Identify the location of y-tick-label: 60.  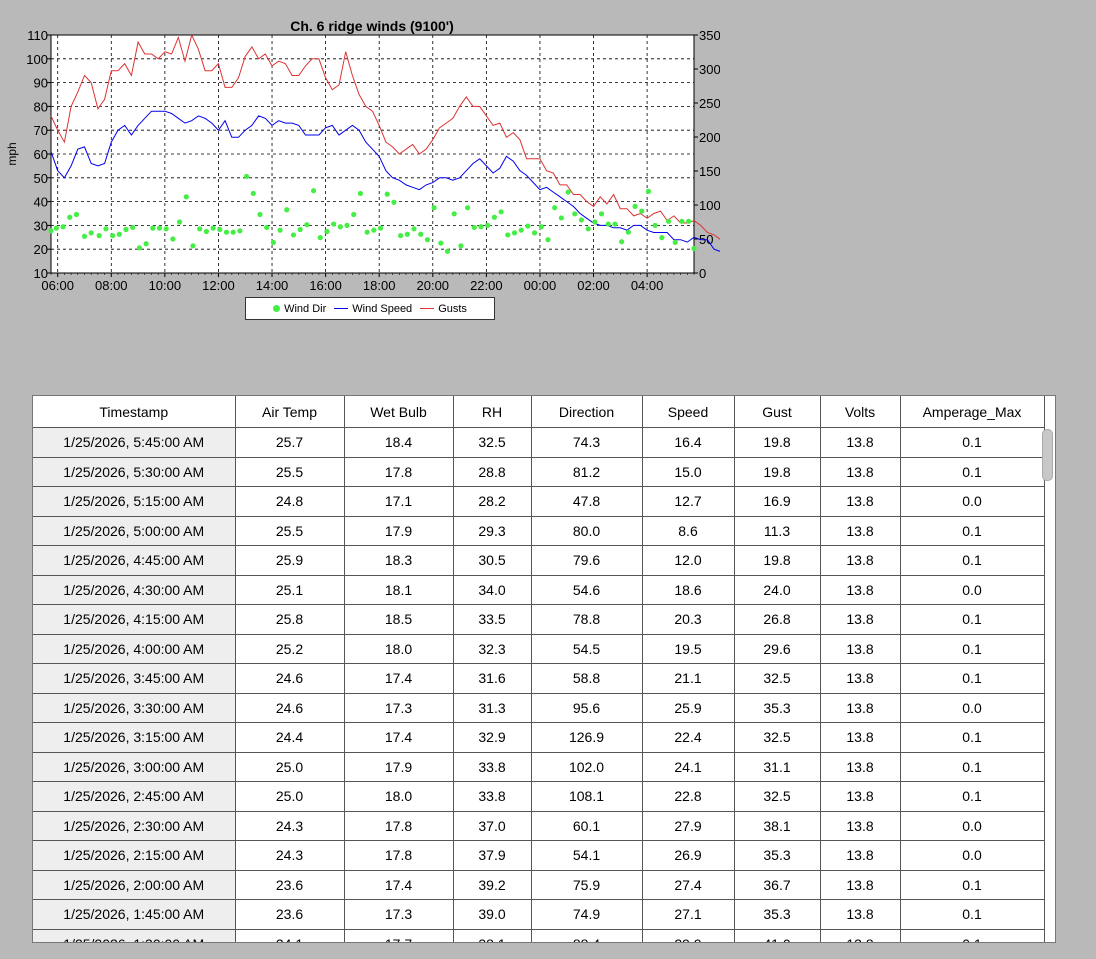
(41, 154).